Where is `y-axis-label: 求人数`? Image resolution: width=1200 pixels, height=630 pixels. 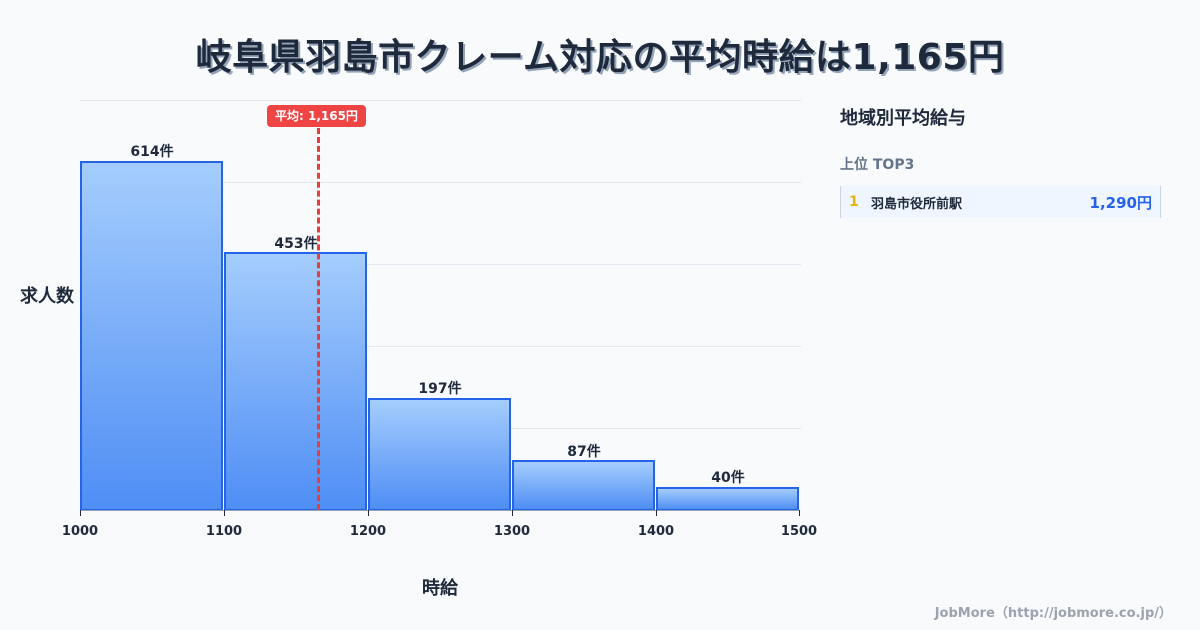 y-axis-label: 求人数 is located at coordinates (47, 296).